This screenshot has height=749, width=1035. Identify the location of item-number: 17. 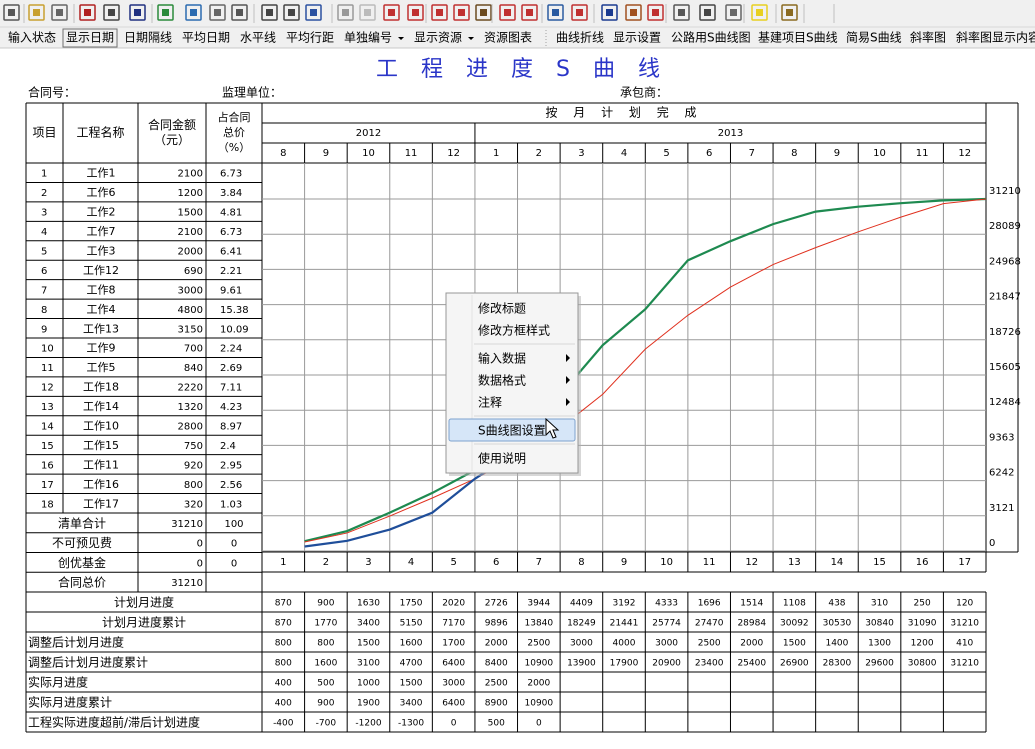
(47, 485).